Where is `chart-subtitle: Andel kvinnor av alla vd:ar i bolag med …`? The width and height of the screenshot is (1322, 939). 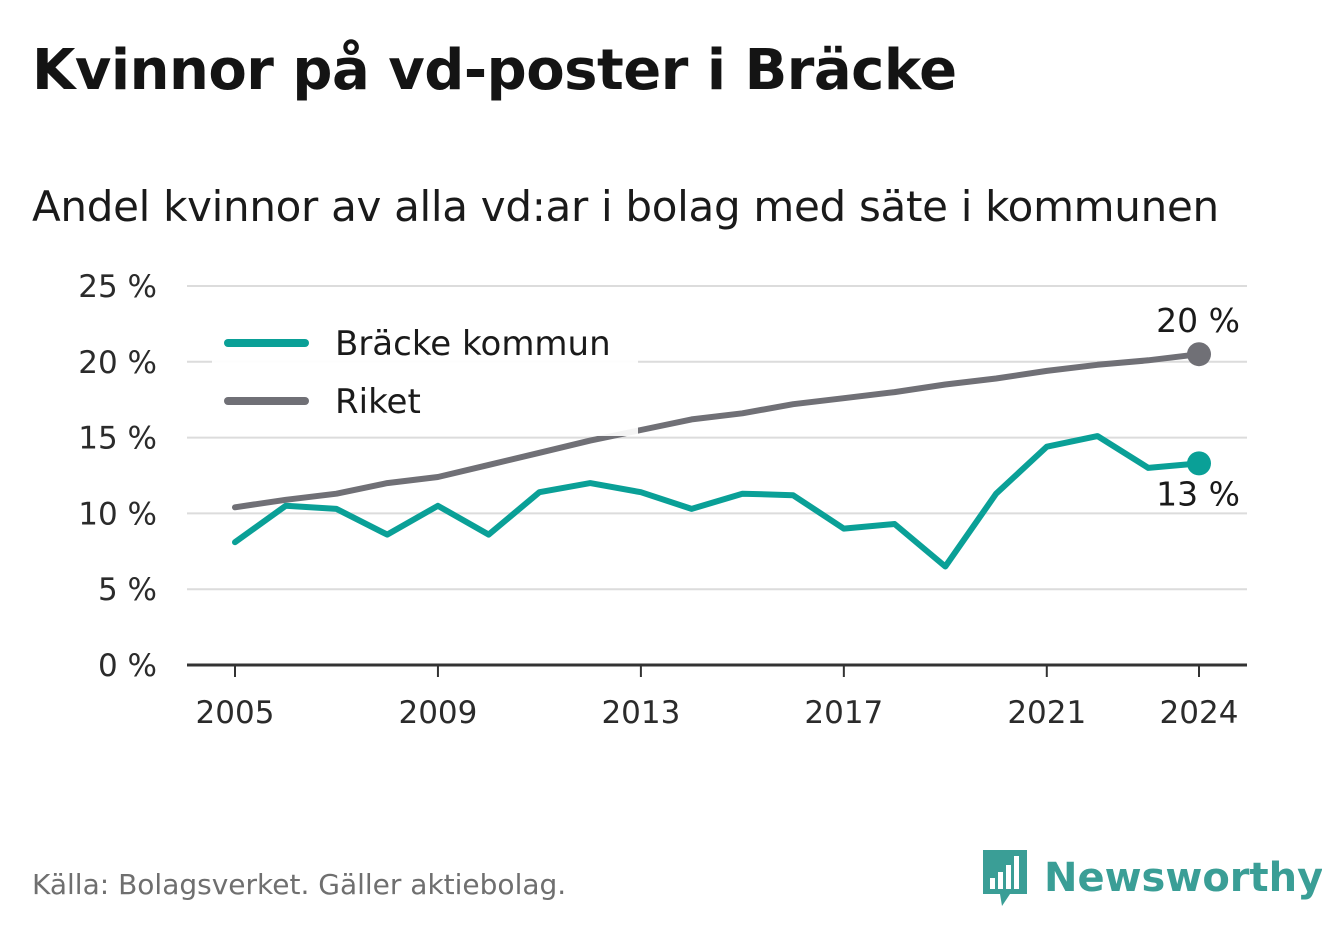
chart-subtitle: Andel kvinnor av alla vd:ar i bolag med … is located at coordinates (625, 206).